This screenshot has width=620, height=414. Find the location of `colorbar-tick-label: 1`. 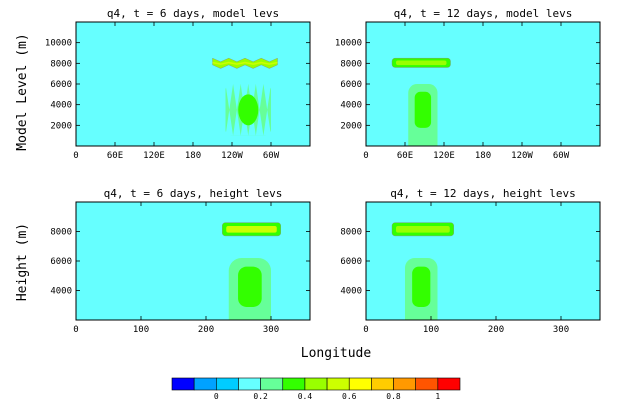

colorbar-tick-label: 1 is located at coordinates (437, 396).